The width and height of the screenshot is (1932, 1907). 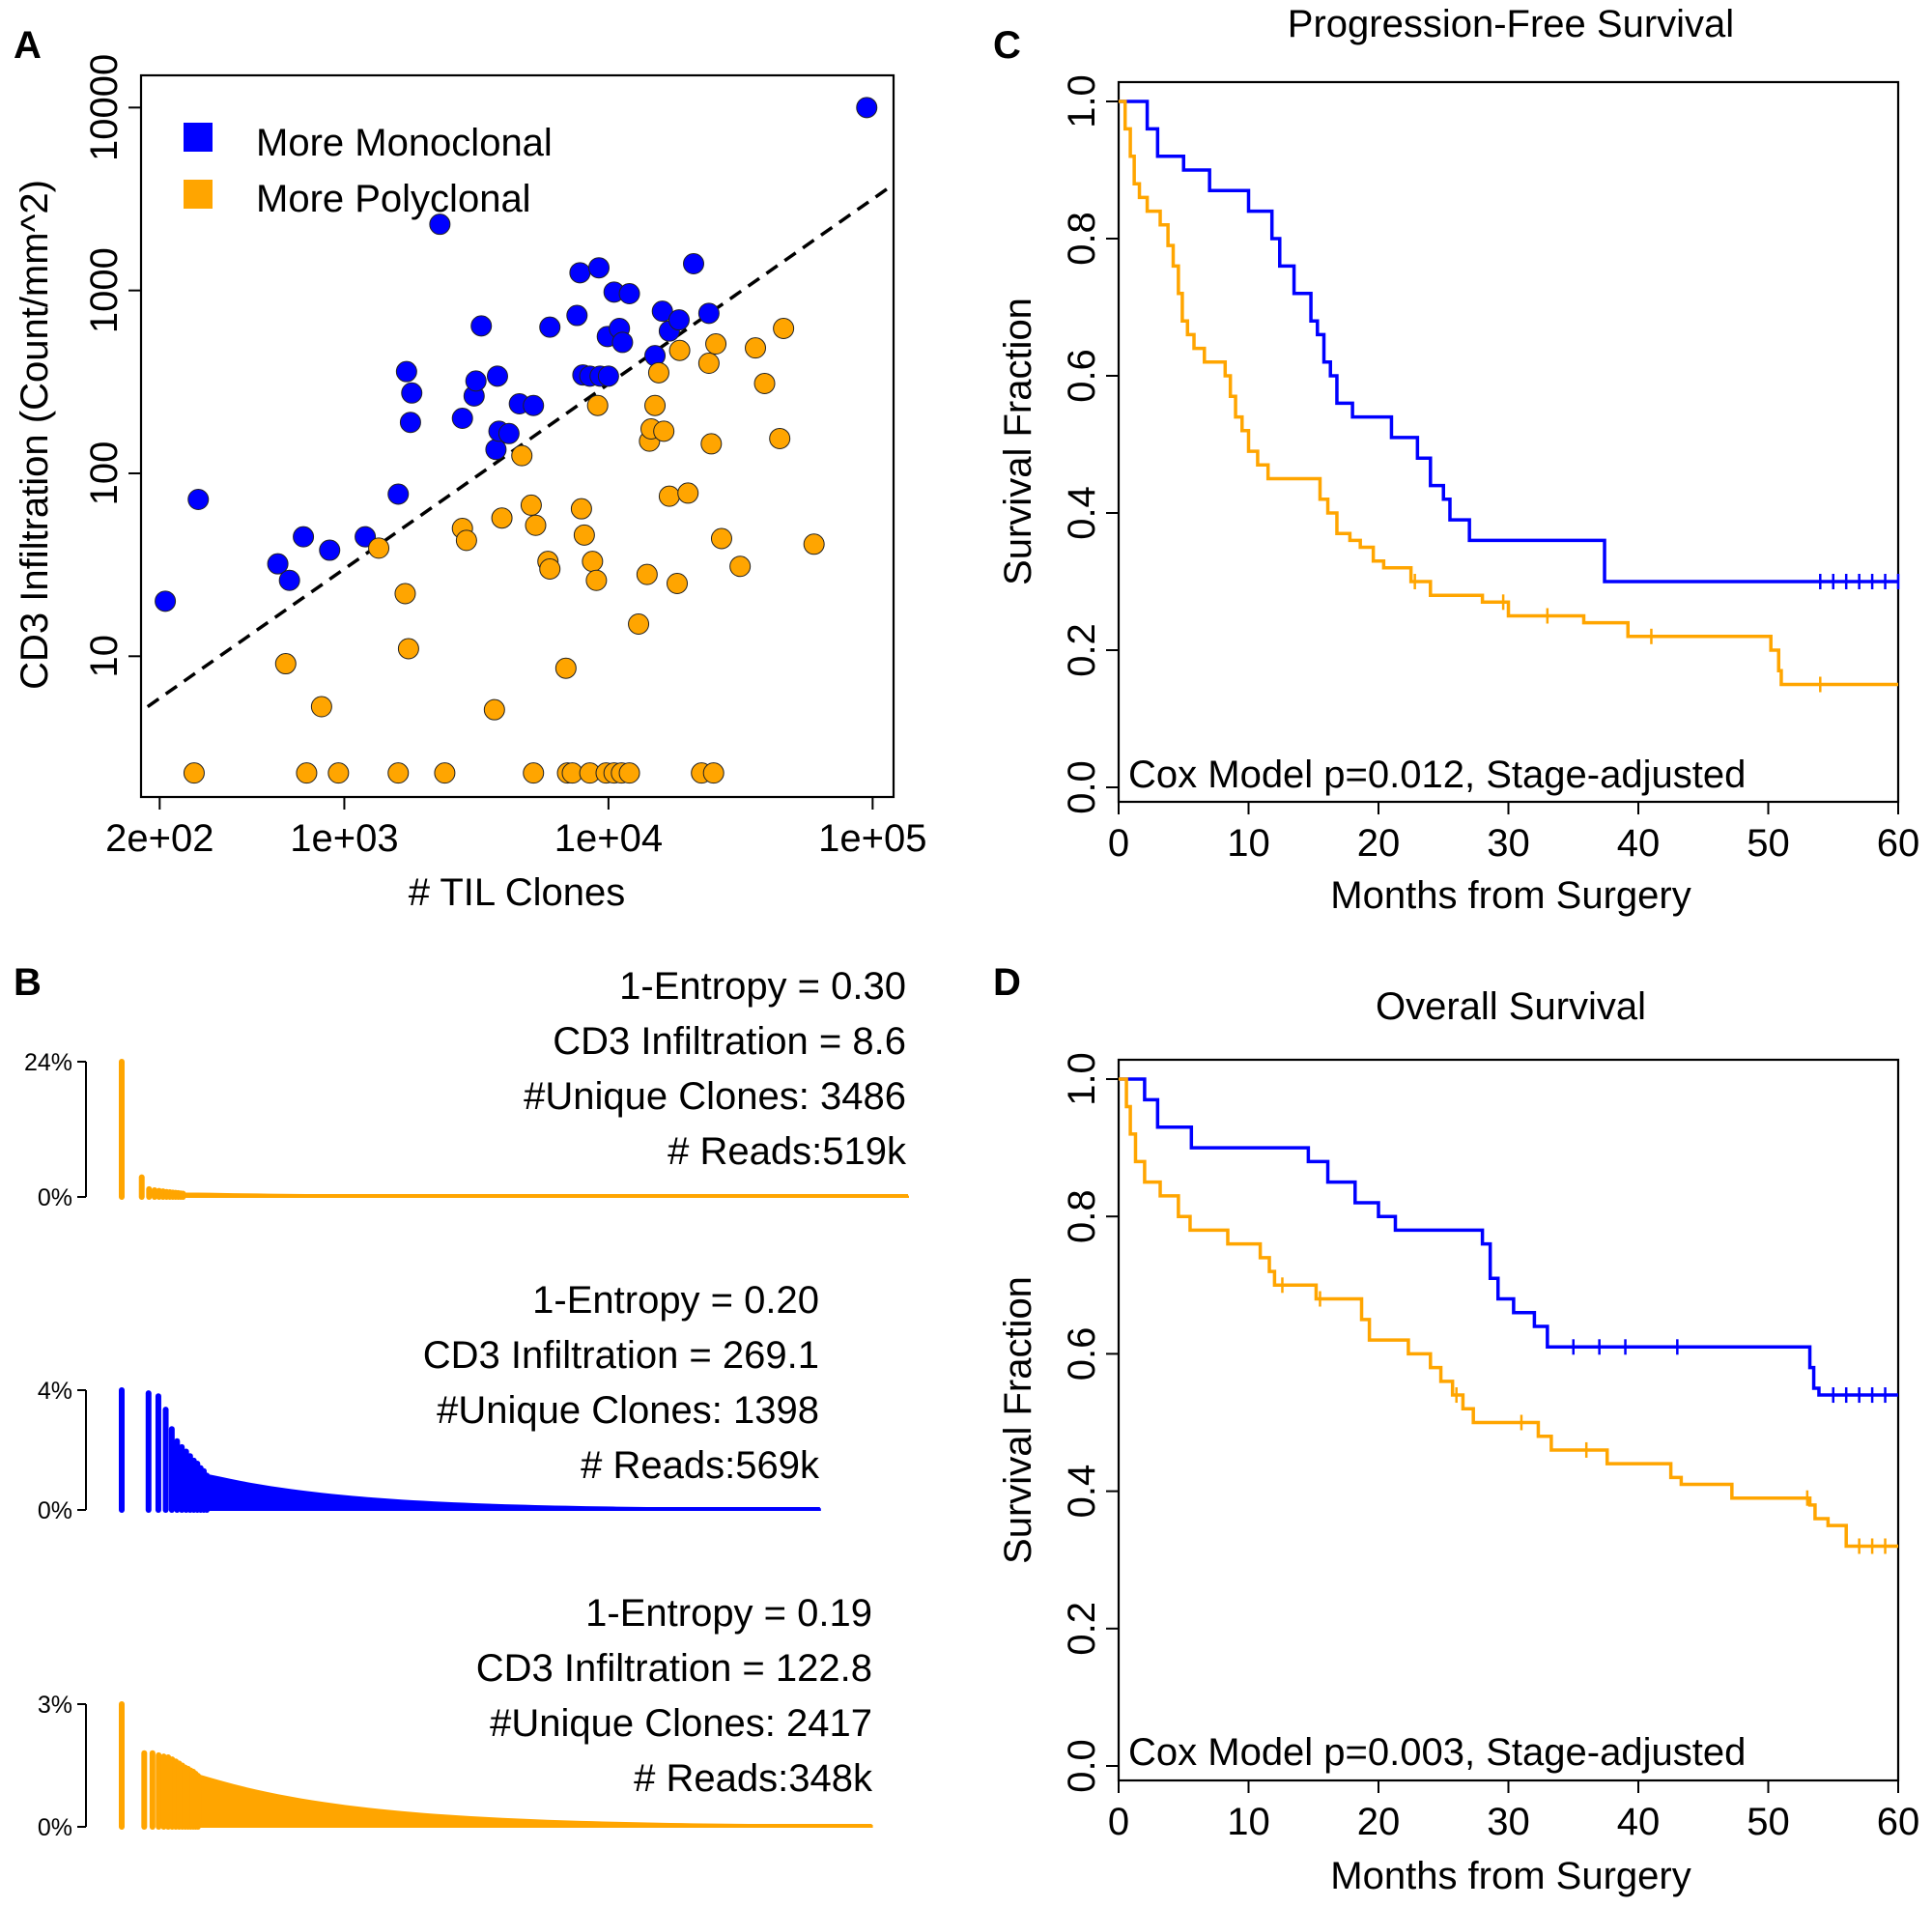 I want to click on b-y-tick-label: 4%, so click(x=55, y=1391).